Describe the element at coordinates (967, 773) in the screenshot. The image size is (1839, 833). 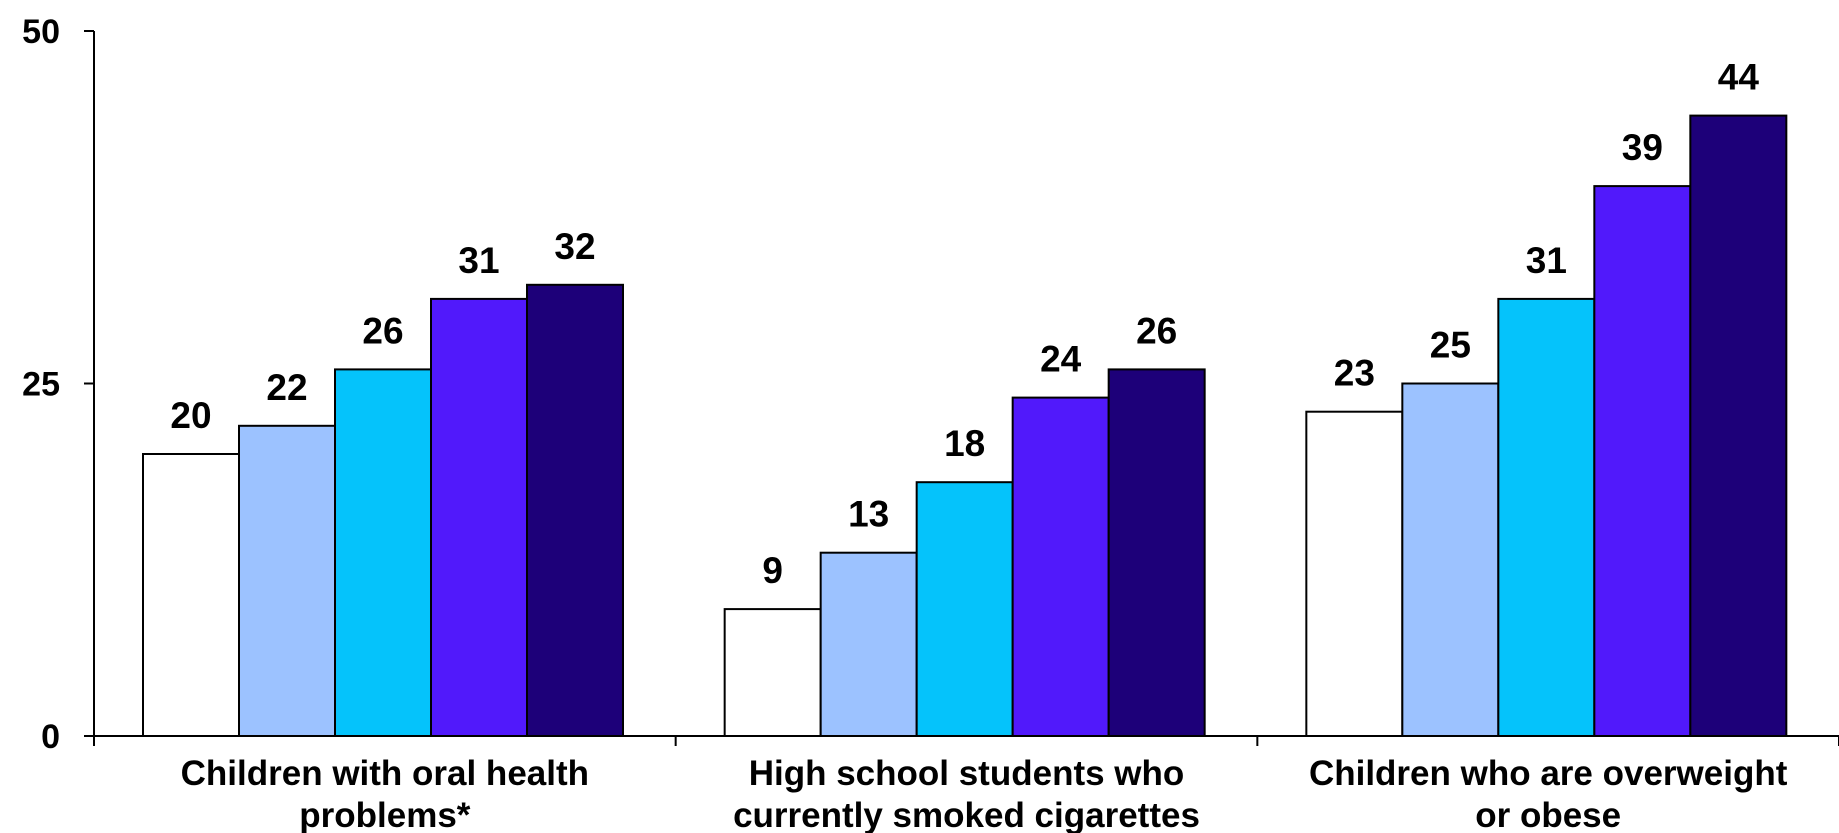
I see `category-label-line: High school students who` at that location.